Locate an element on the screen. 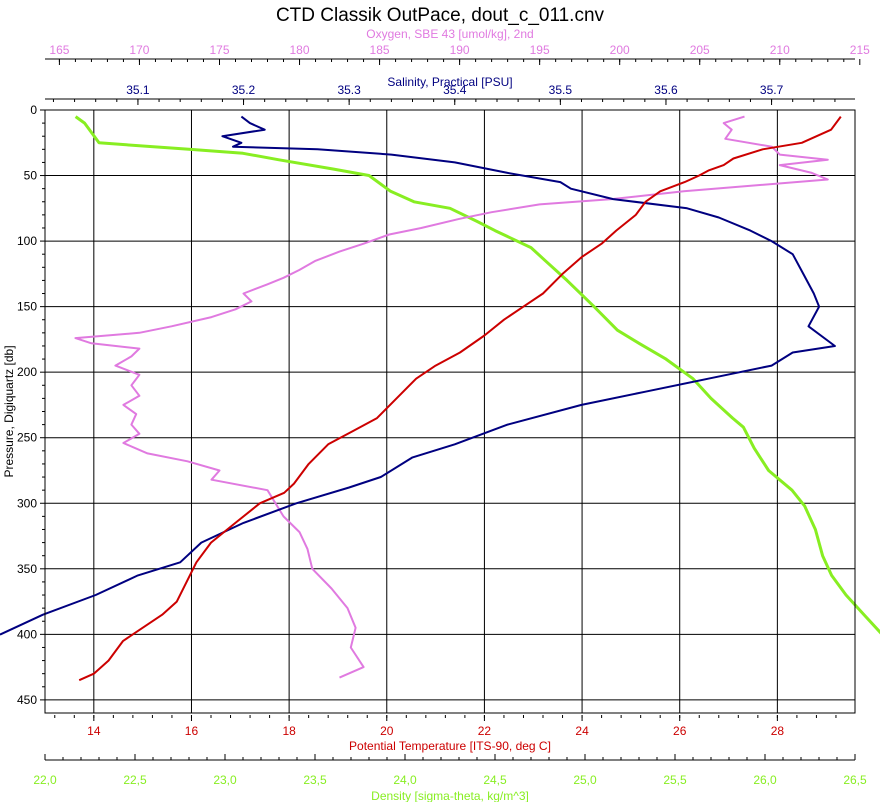  tick-label-density: 24,5 is located at coordinates (495, 780).